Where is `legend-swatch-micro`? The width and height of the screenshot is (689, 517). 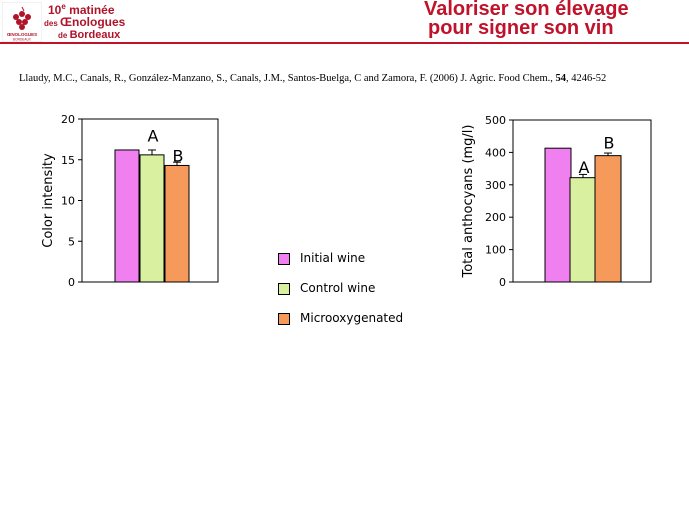 legend-swatch-micro is located at coordinates (284, 319).